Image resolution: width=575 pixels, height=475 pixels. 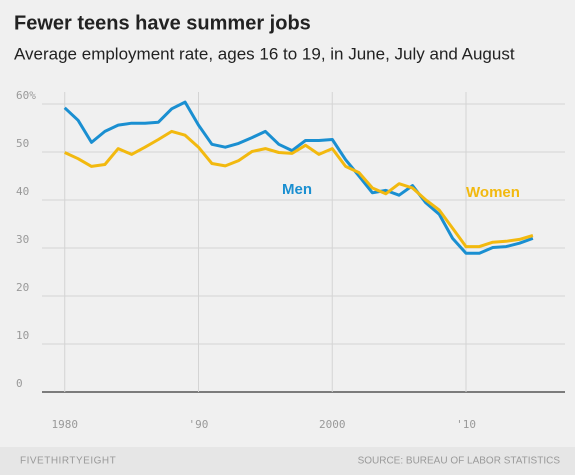 What do you see at coordinates (22, 143) in the screenshot?
I see `y-tick-label: 50` at bounding box center [22, 143].